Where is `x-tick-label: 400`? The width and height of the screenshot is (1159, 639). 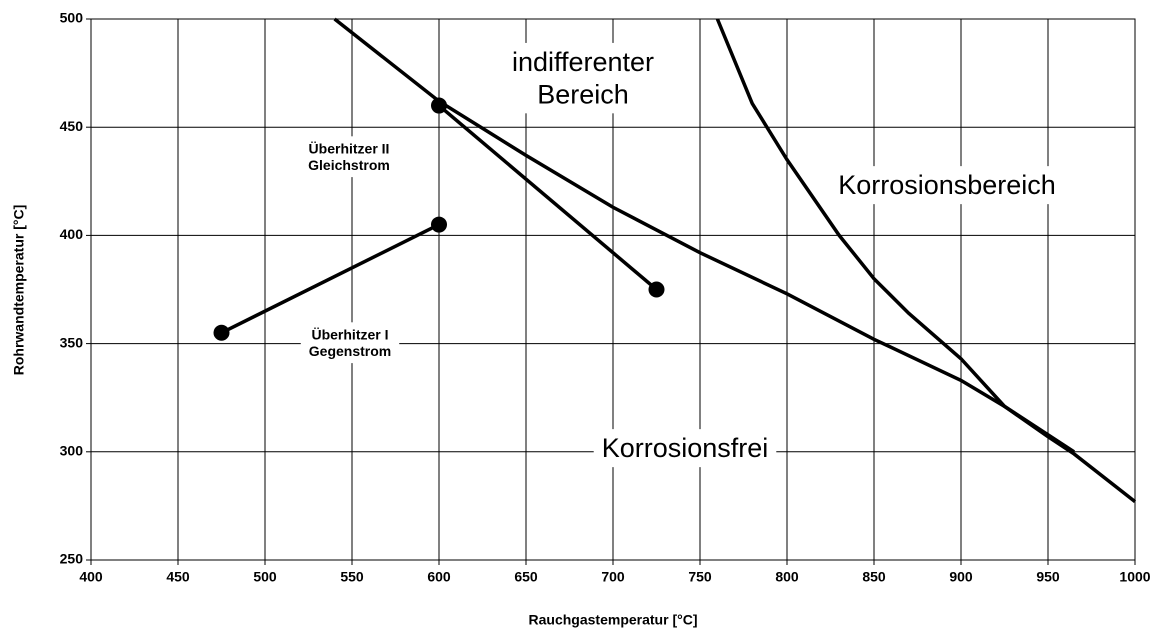
x-tick-label: 400 is located at coordinates (91, 577).